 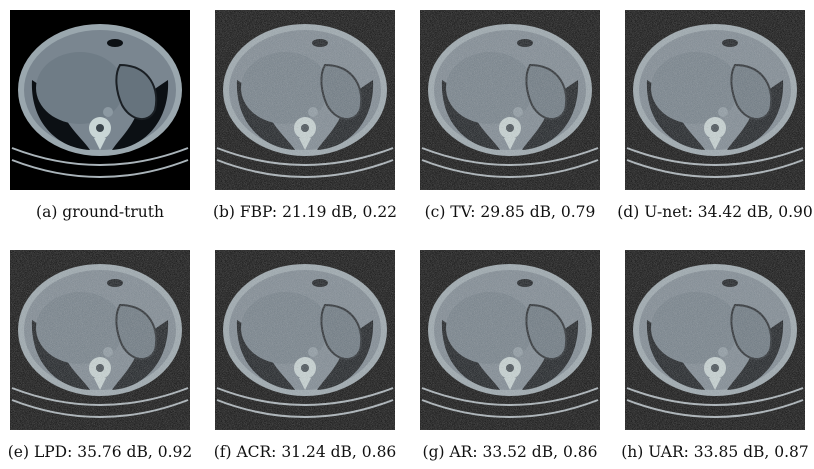 I want to click on ct-image-f, so click(x=305, y=340).